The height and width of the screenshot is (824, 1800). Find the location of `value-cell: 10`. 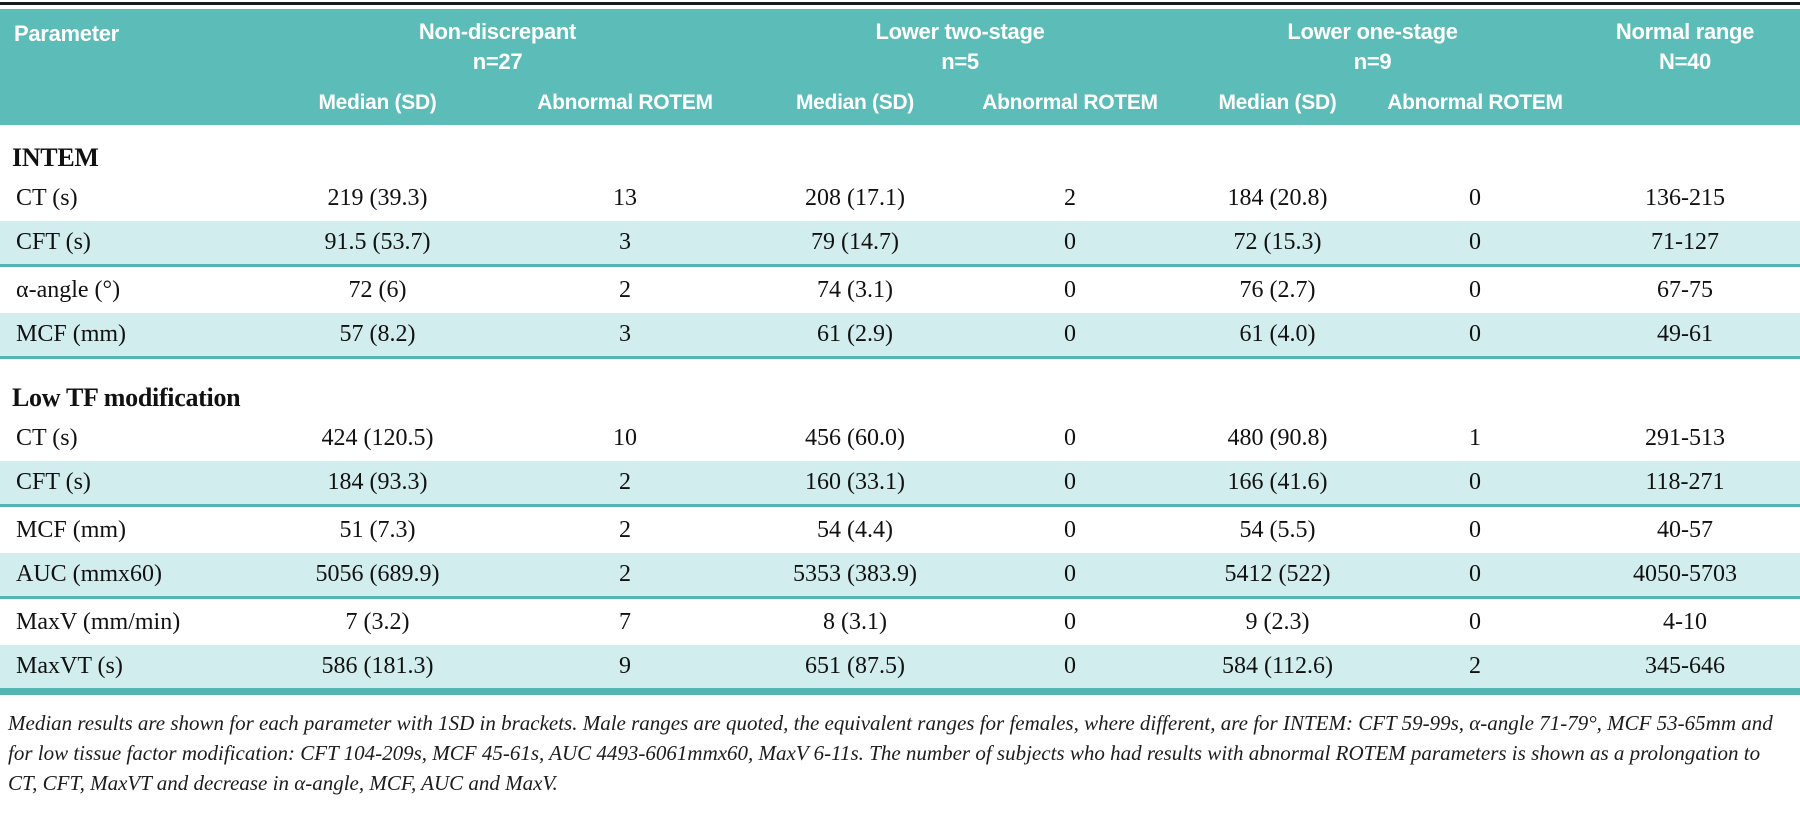

value-cell: 10 is located at coordinates (625, 437).